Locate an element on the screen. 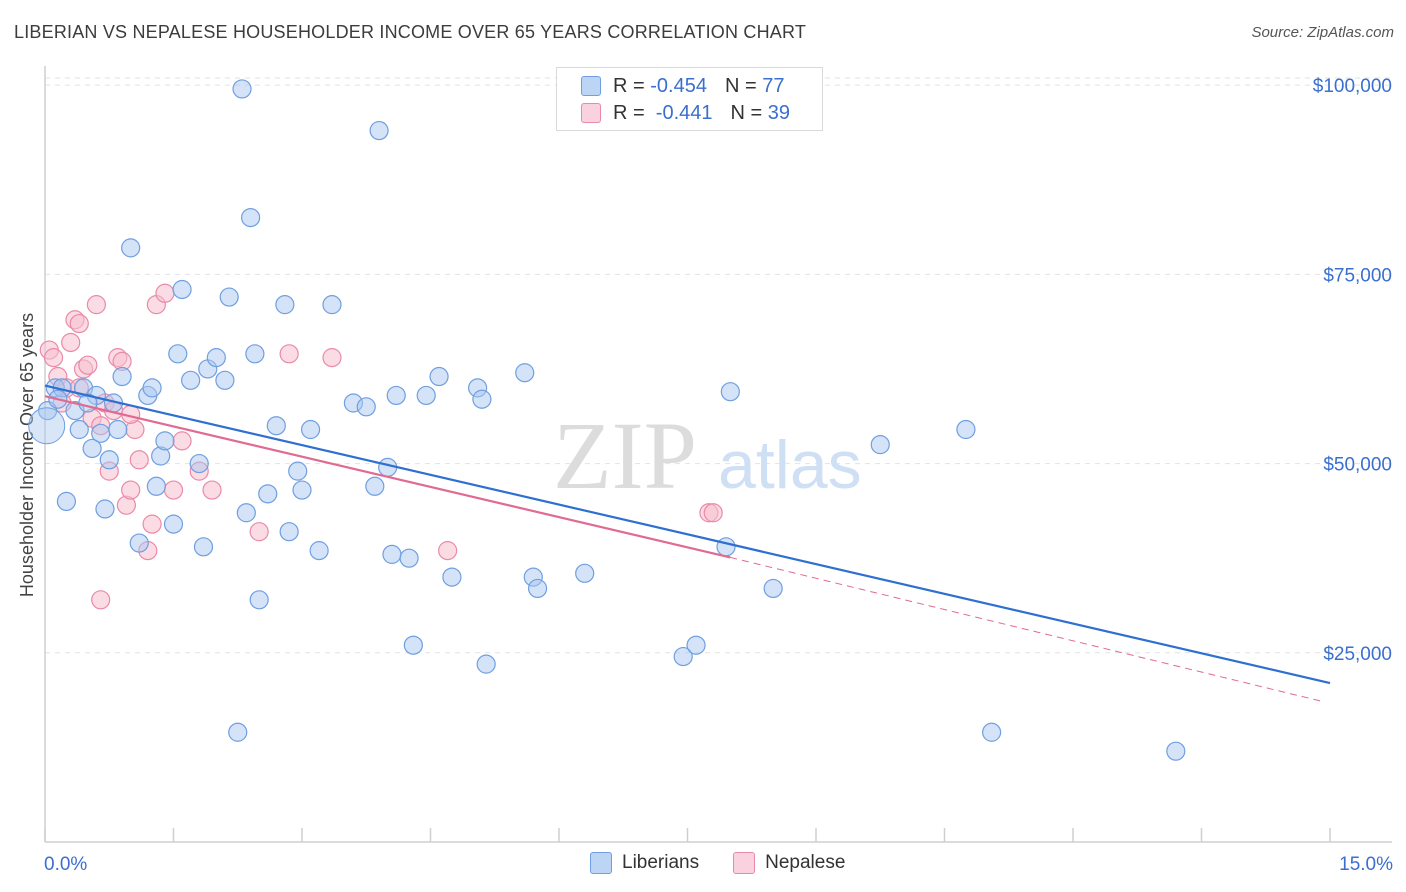  y-tick-label-25000: $25,000 is located at coordinates (1357, 654).